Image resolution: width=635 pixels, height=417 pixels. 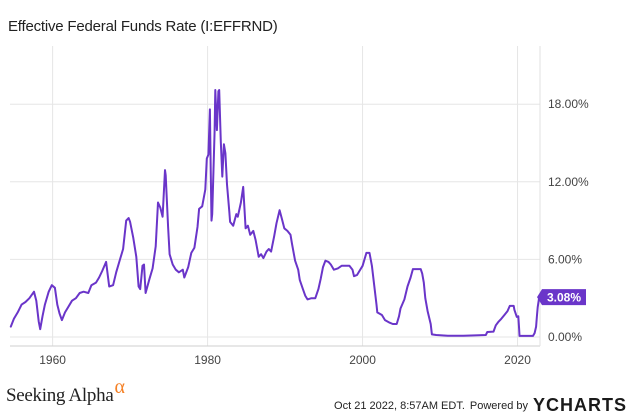 What do you see at coordinates (399, 405) in the screenshot?
I see `timestamp: Oct 21 2022, 8:57AM EDT.` at bounding box center [399, 405].